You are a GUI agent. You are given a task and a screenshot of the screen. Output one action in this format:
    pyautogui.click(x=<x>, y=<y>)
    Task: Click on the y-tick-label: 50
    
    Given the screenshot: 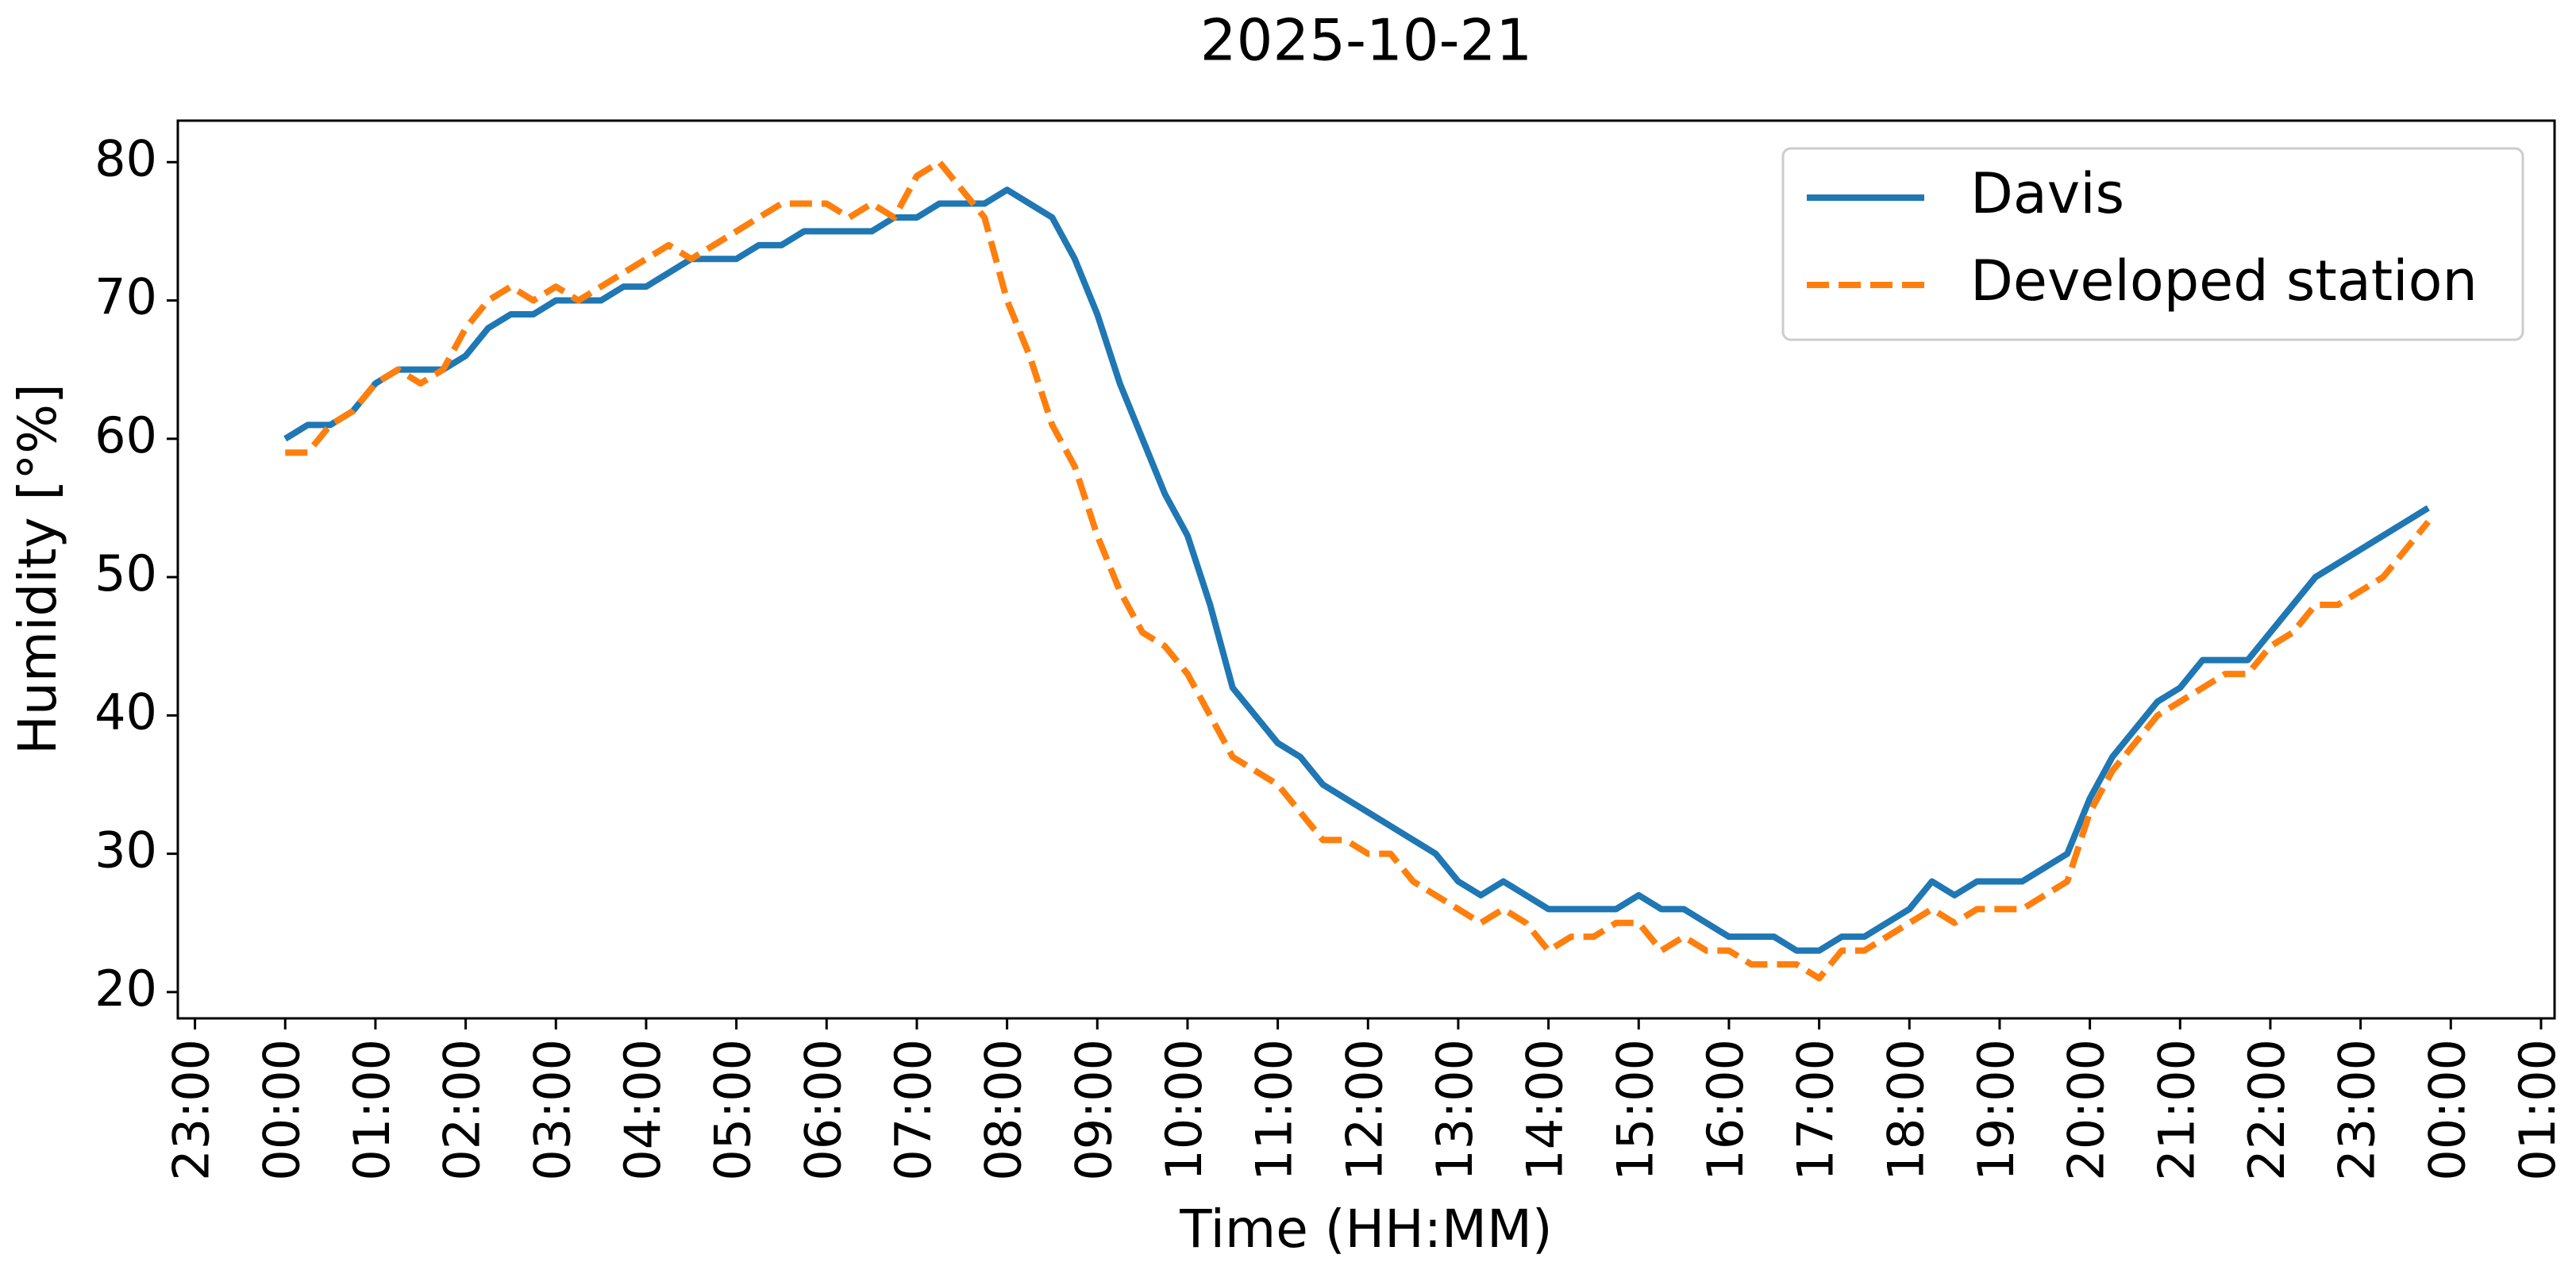 What is the action you would take?
    pyautogui.click(x=125, y=573)
    